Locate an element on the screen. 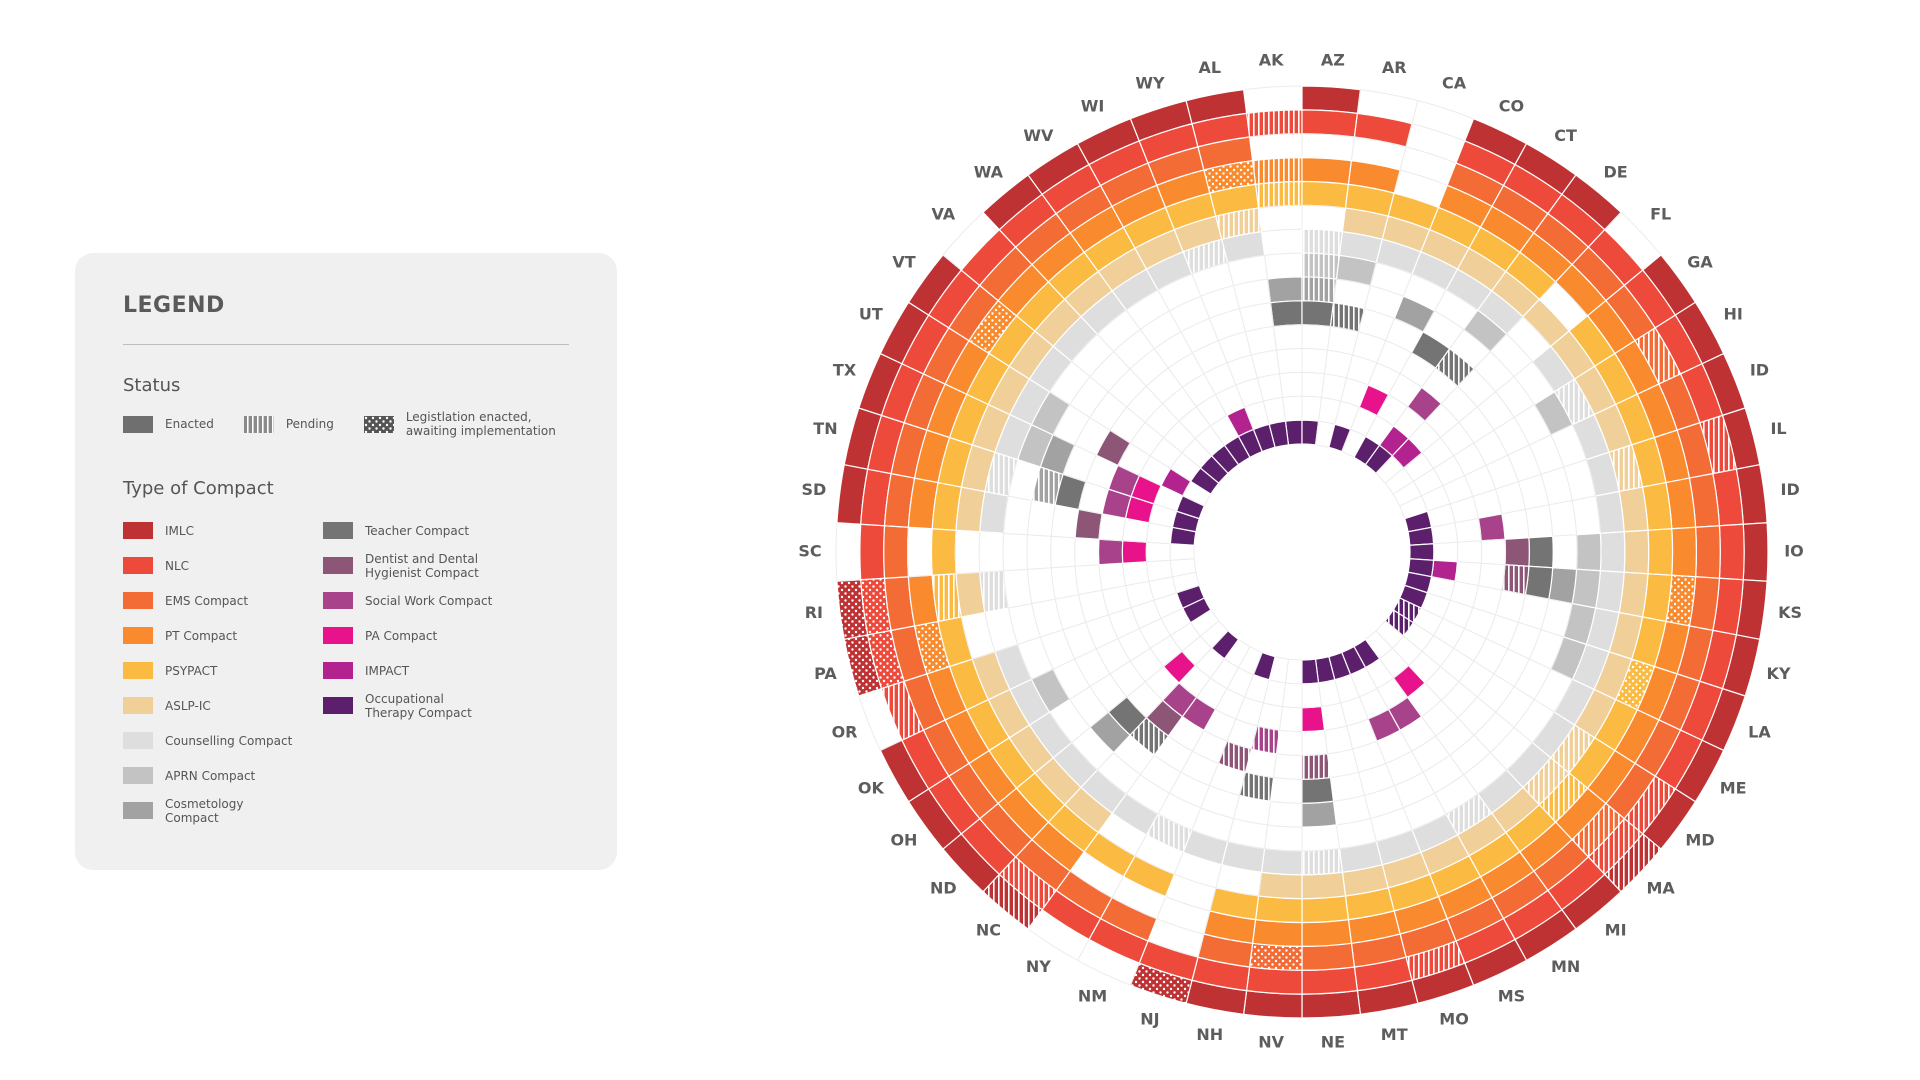  state-label: MO is located at coordinates (1454, 1018).